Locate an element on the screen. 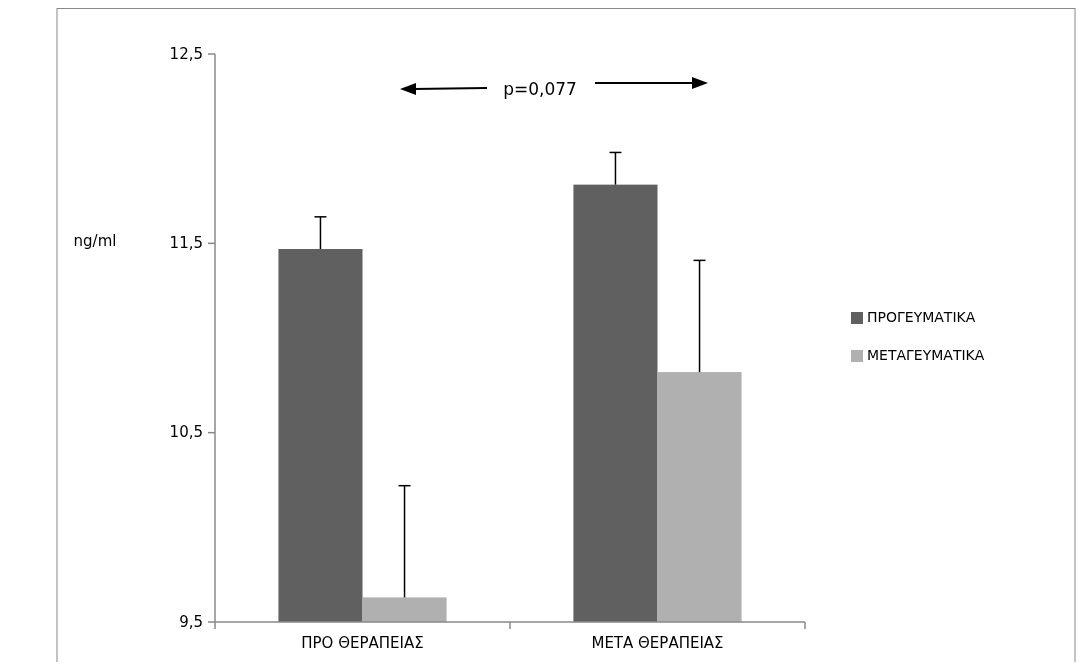 This screenshot has height=670, width=1086. x-tick-label: ΠΡΟ ΘΕΡΑΠΕΙΑΣ is located at coordinates (362, 643).